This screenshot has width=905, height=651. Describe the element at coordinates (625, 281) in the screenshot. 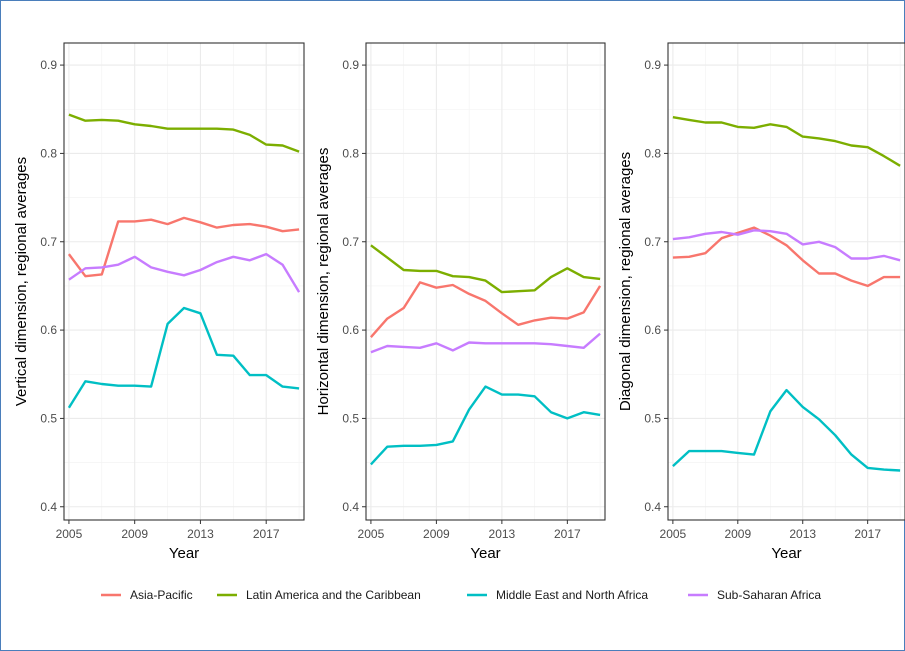

I see `y-axis-title: Diagonal dimension, regional averages` at that location.